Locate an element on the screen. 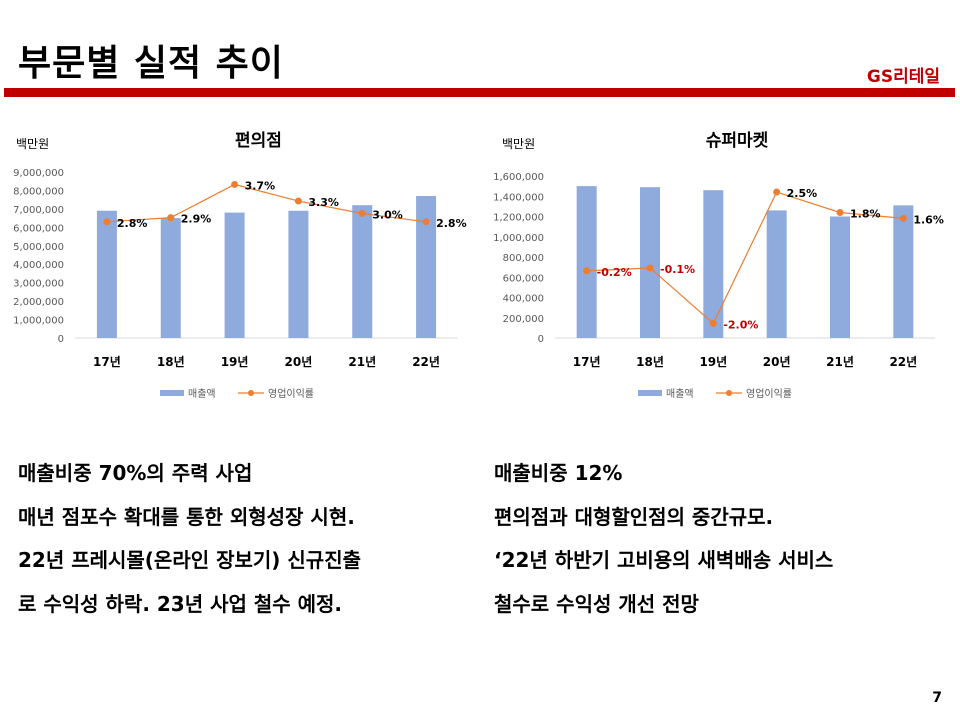 Image resolution: width=960 pixels, height=720 pixels. y-tick-label: 9,000,000 is located at coordinates (38, 173).